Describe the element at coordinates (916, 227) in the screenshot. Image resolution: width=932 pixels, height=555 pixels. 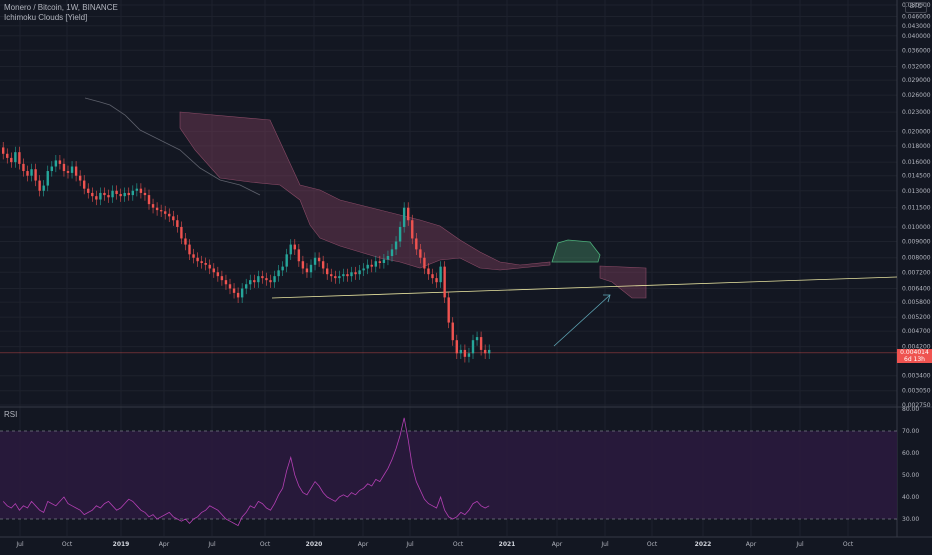
I see `price-axis-label: 0.010000` at that location.